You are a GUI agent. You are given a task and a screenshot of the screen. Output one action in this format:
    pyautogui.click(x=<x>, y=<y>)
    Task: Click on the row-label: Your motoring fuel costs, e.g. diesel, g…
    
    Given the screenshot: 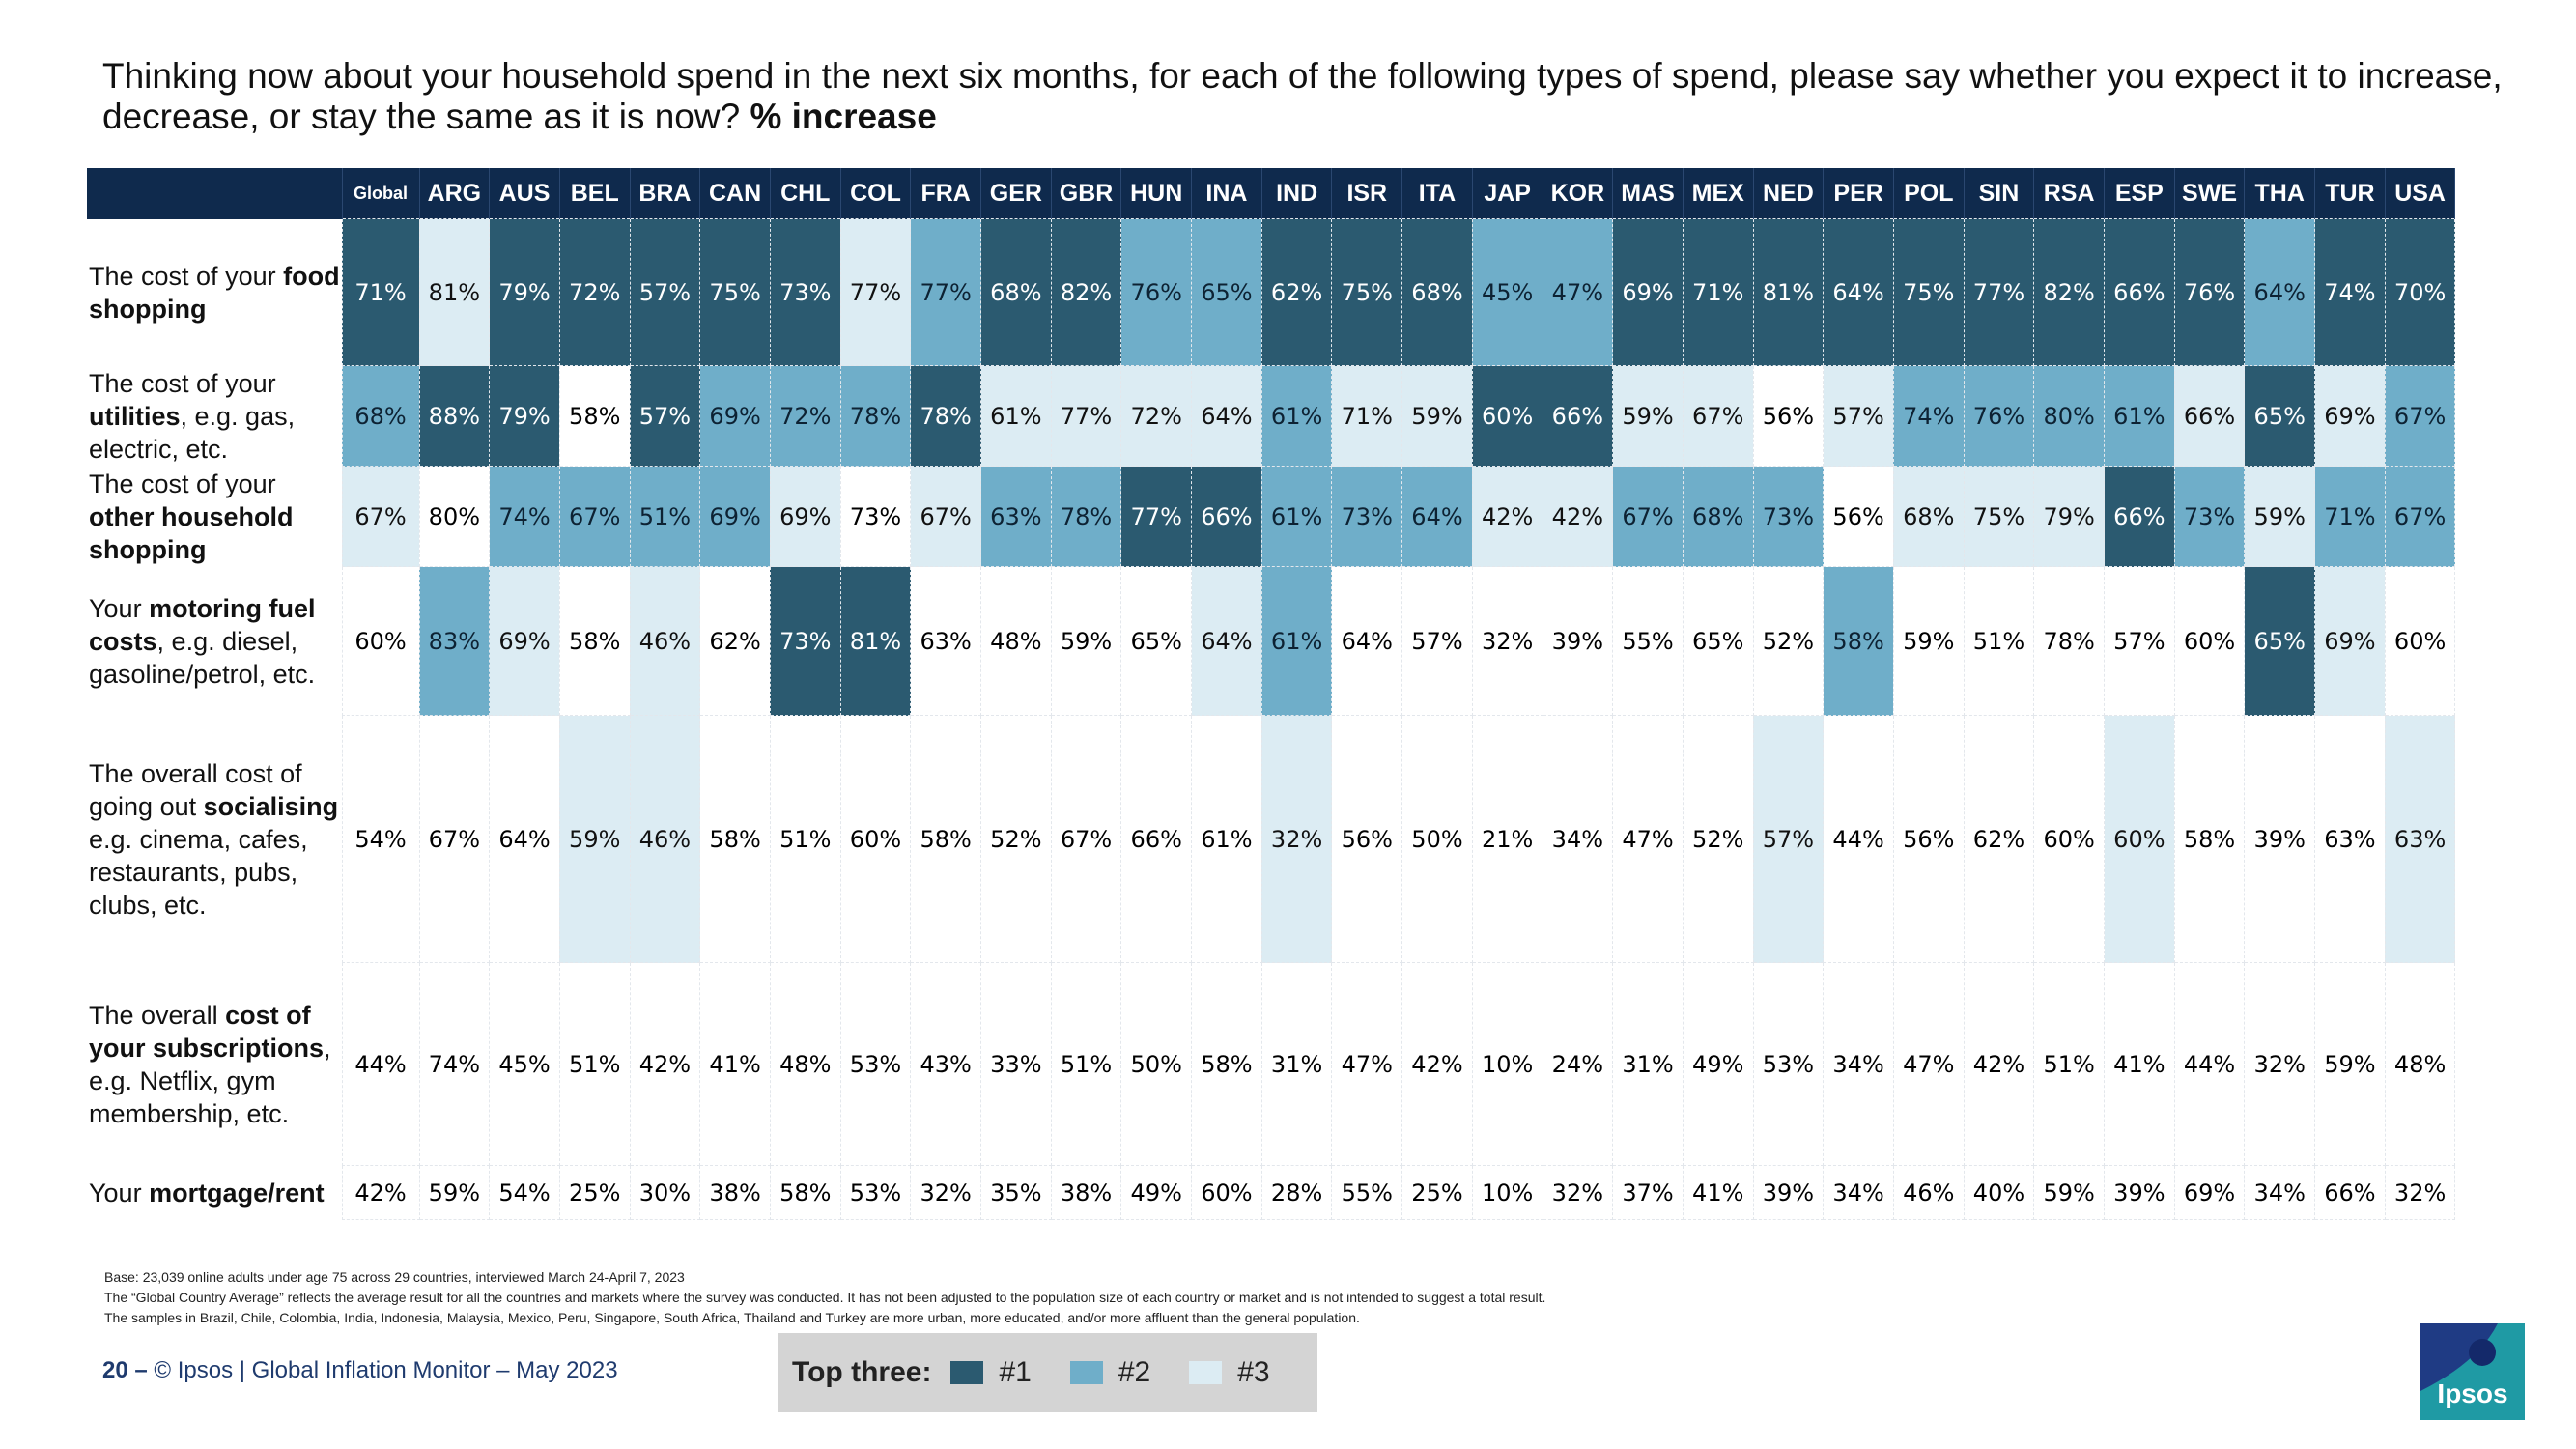 What is the action you would take?
    pyautogui.click(x=214, y=641)
    